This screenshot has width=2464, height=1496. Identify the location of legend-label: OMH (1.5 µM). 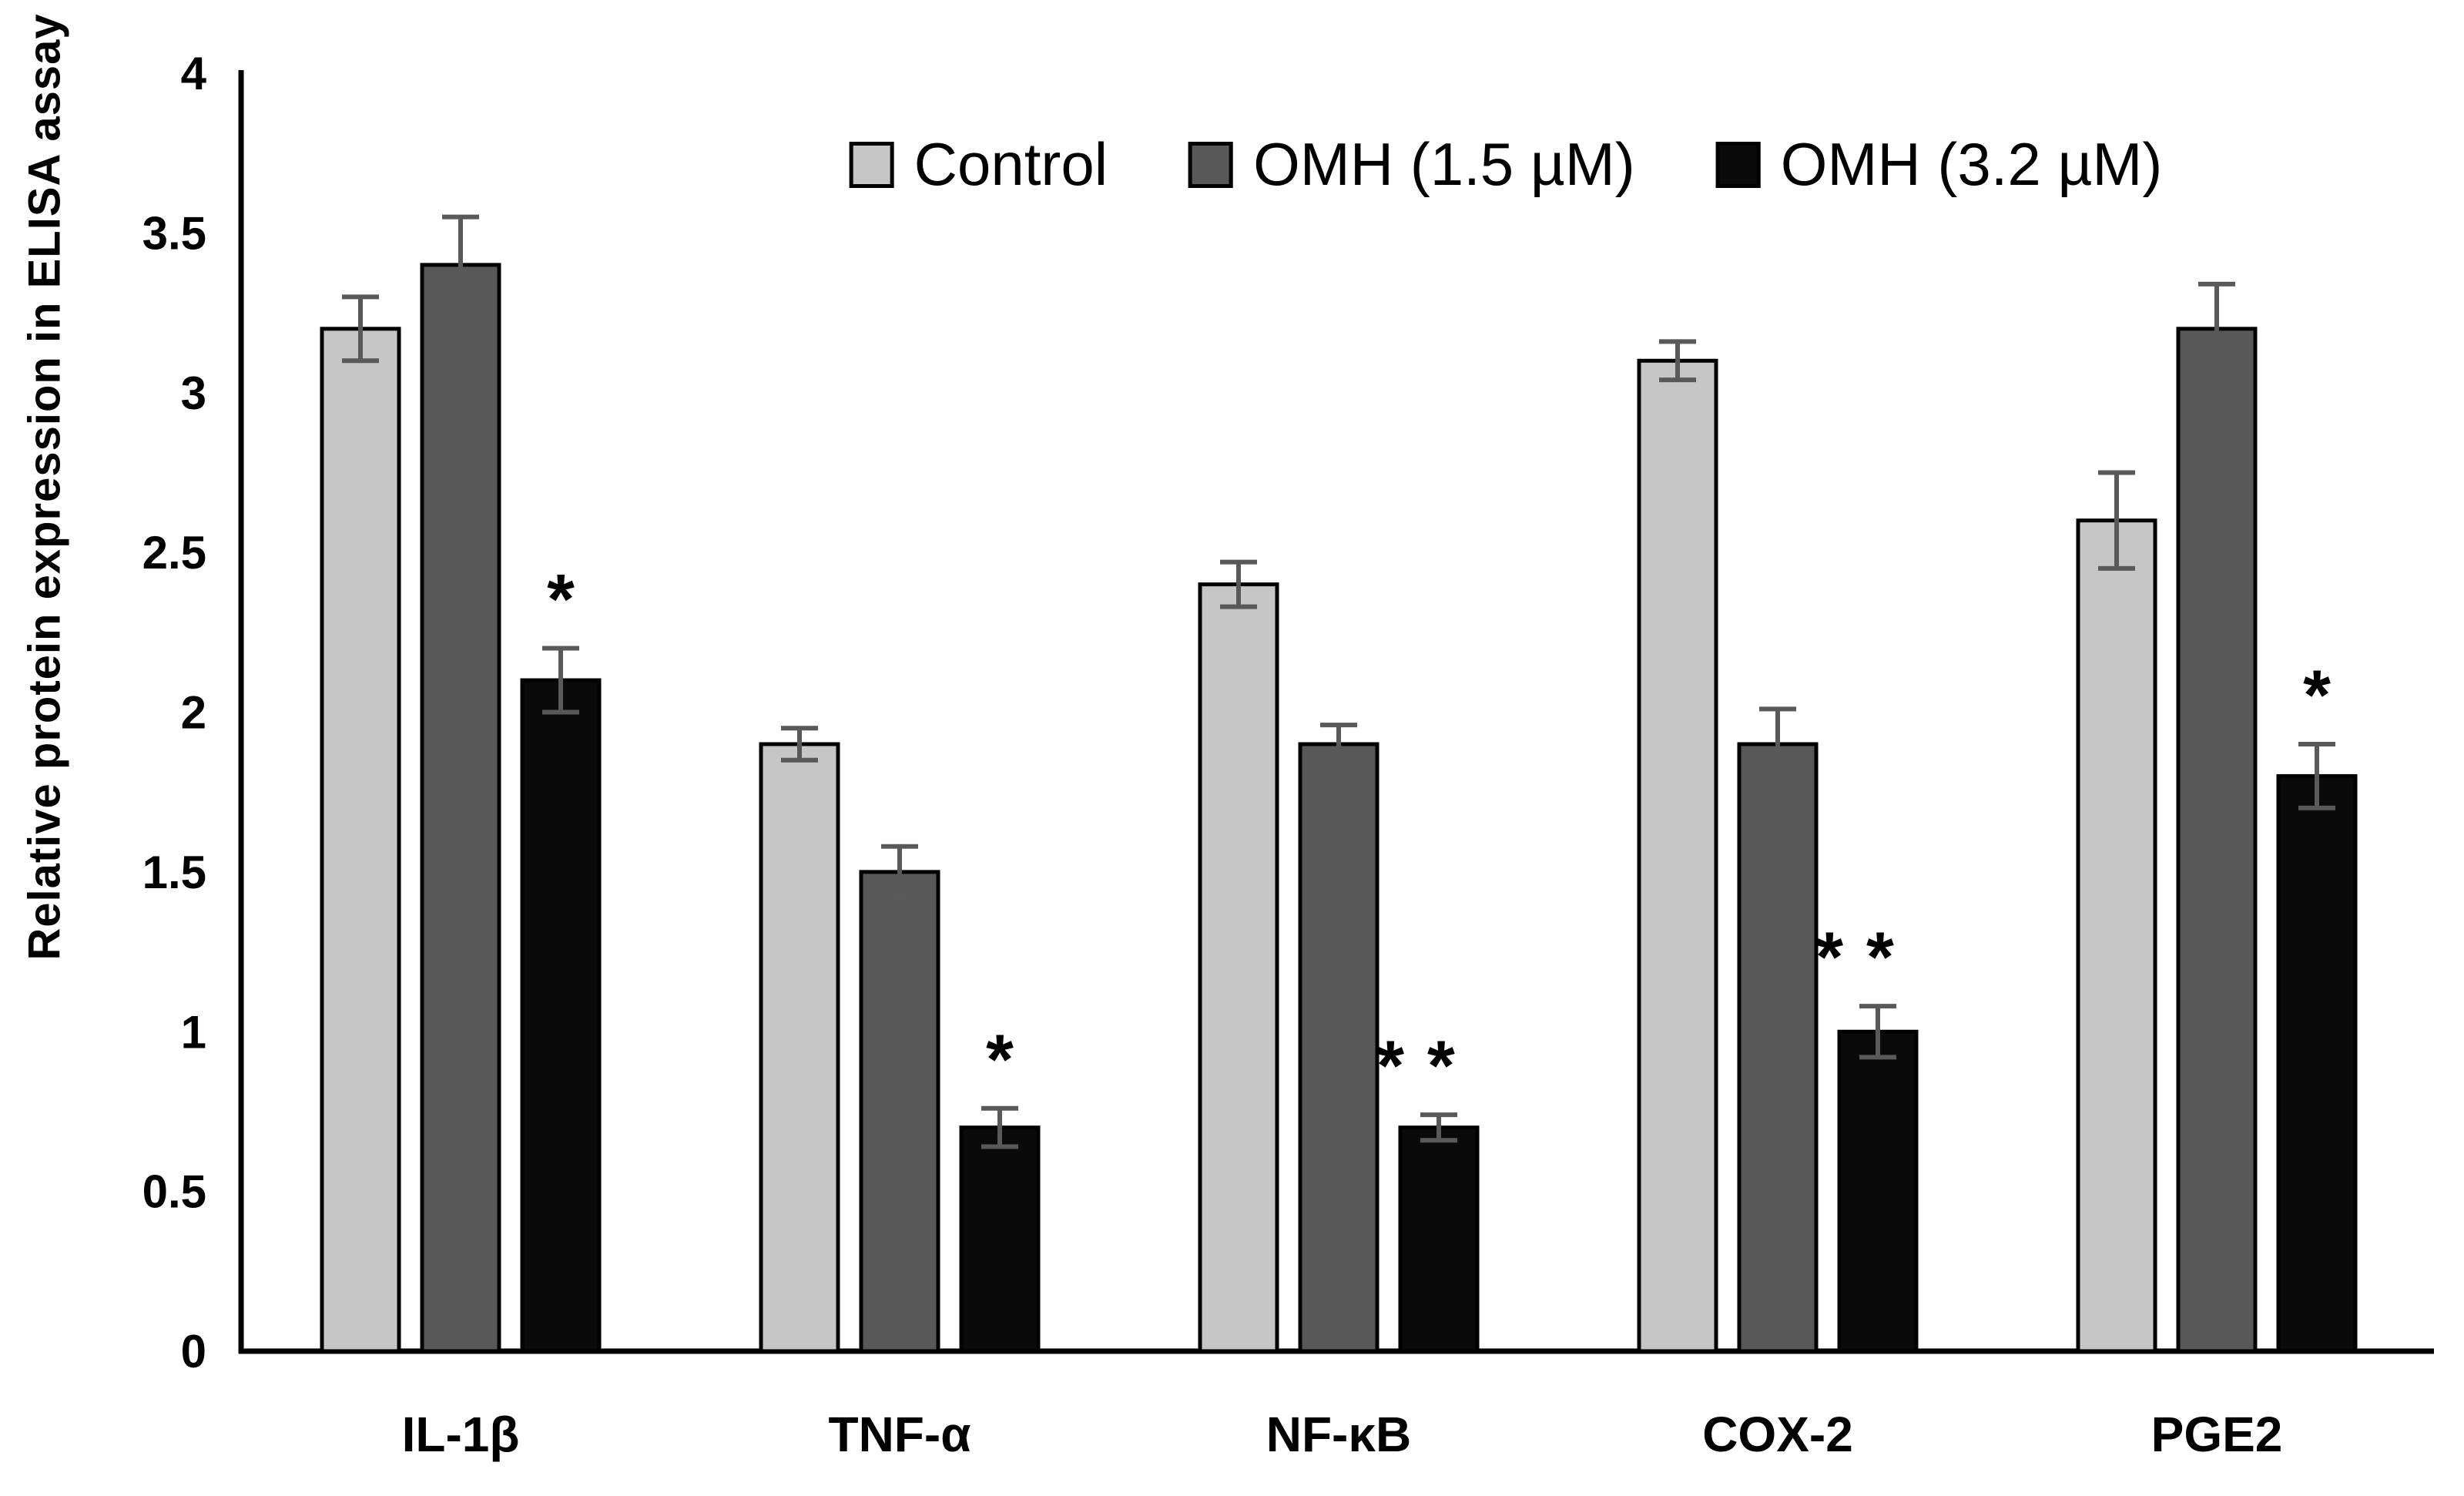
(1444, 164).